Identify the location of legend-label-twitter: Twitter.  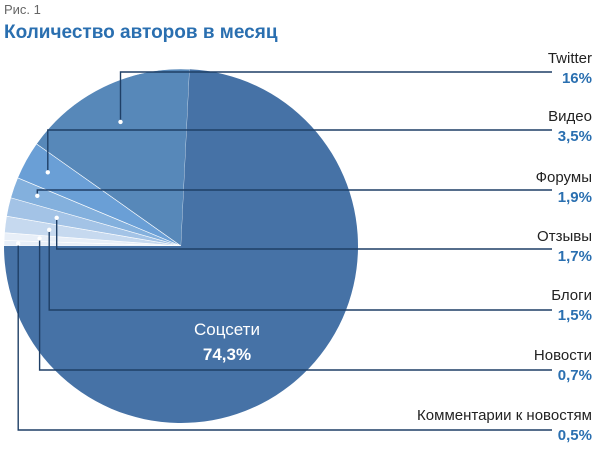
(570, 58).